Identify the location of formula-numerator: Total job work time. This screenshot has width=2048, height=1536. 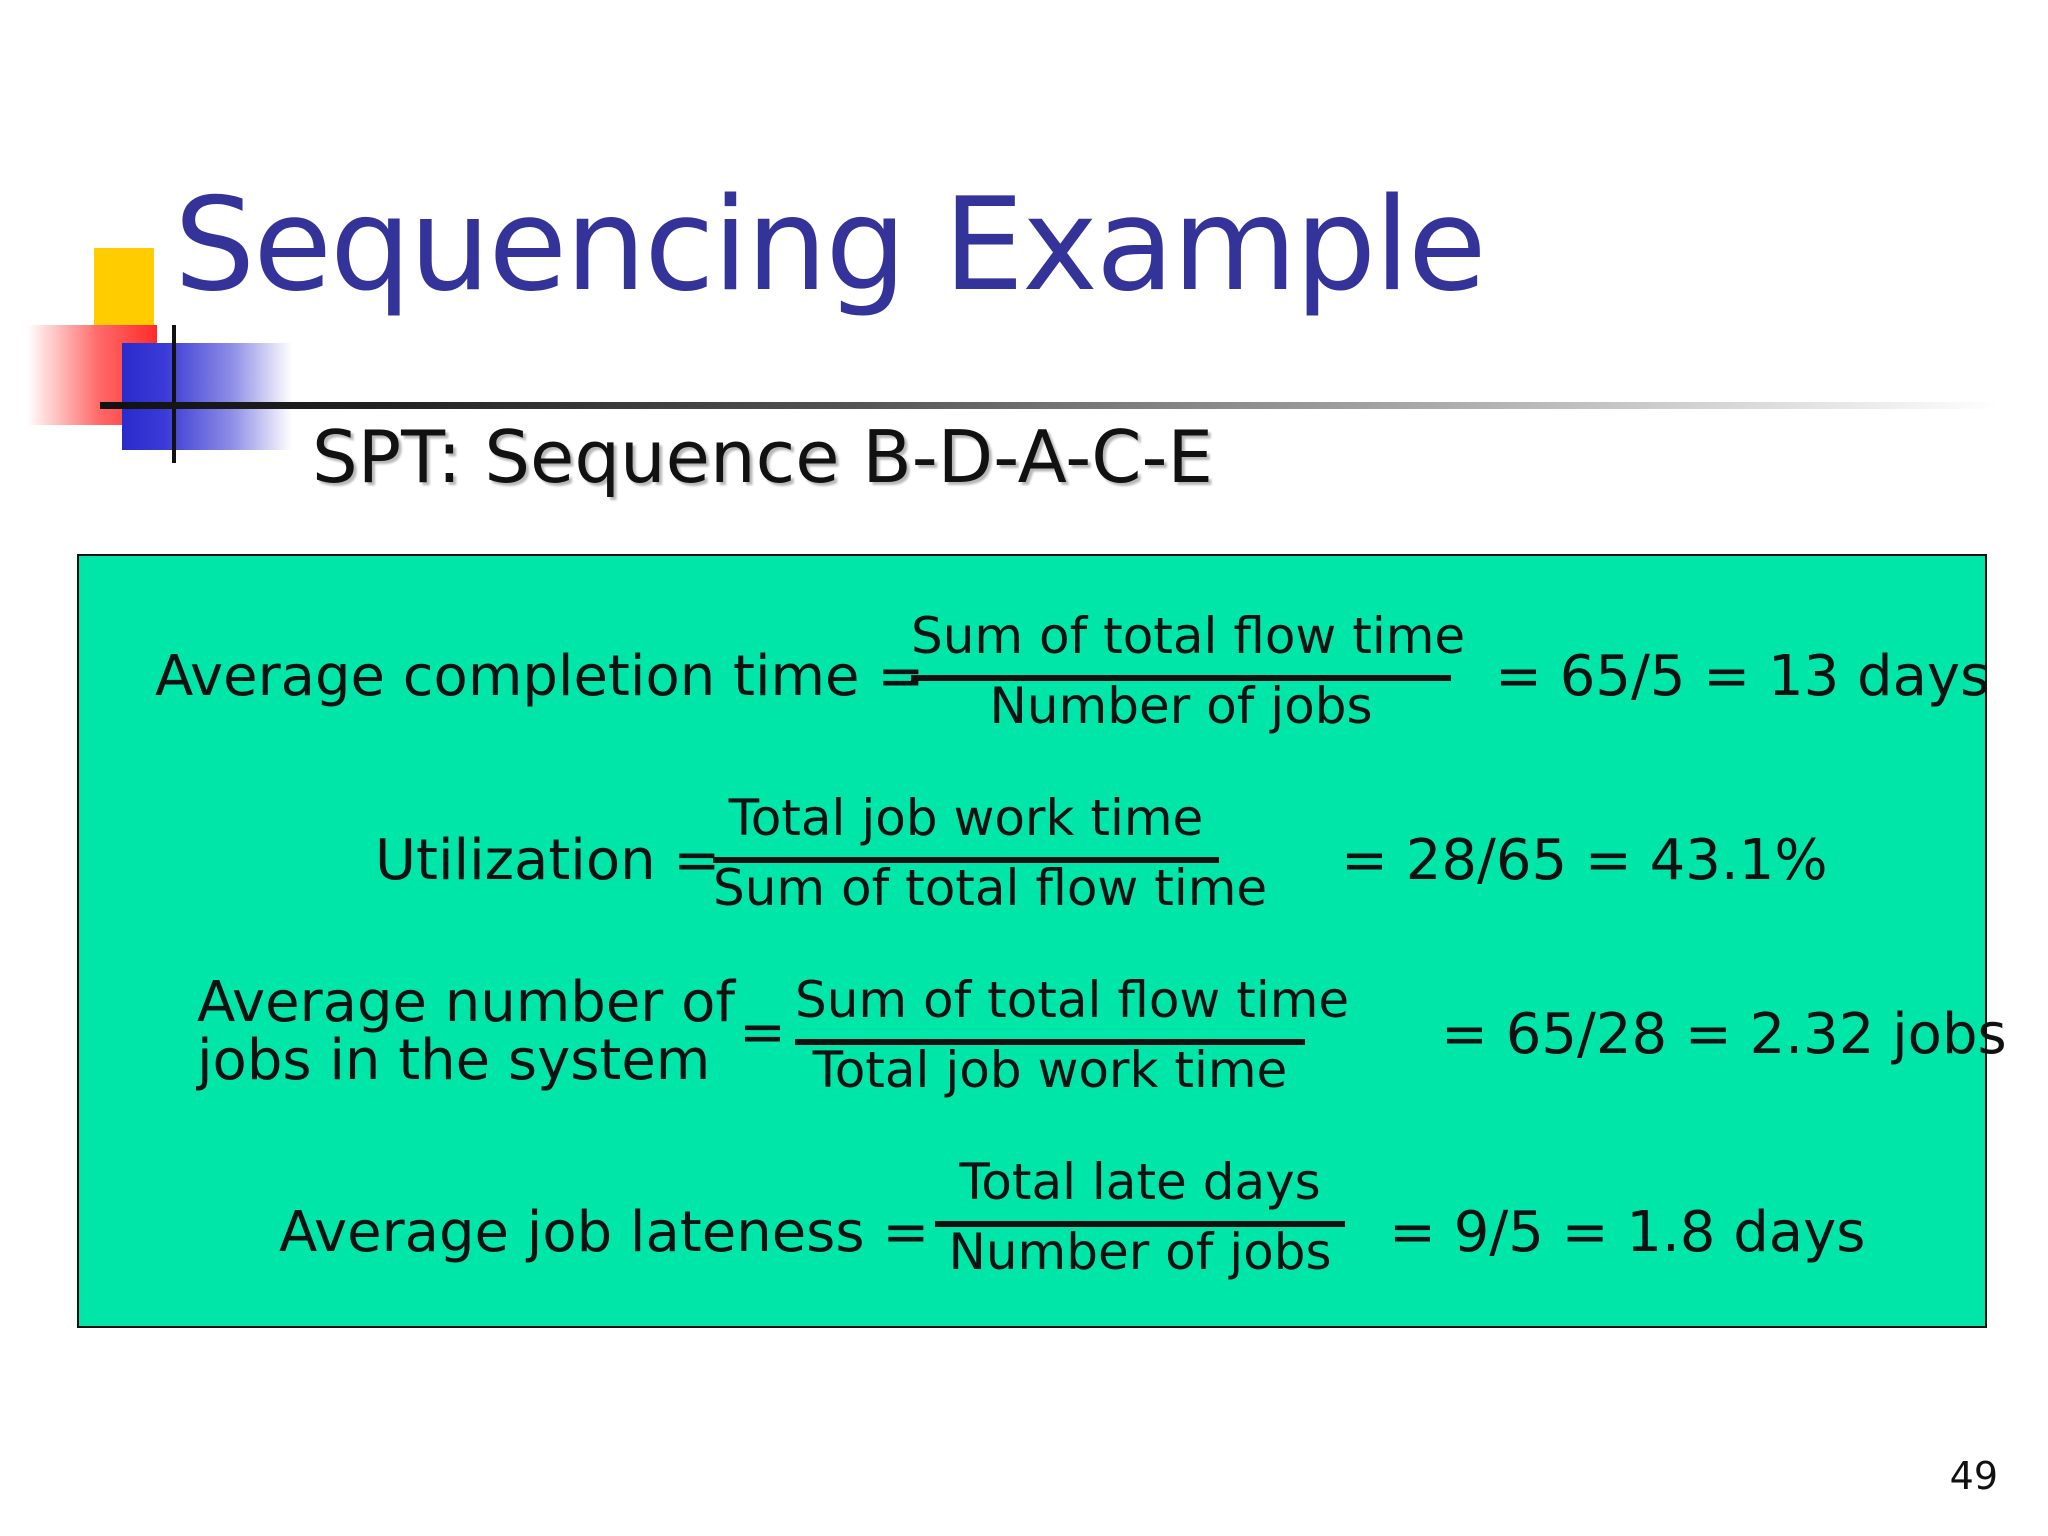
(966, 818).